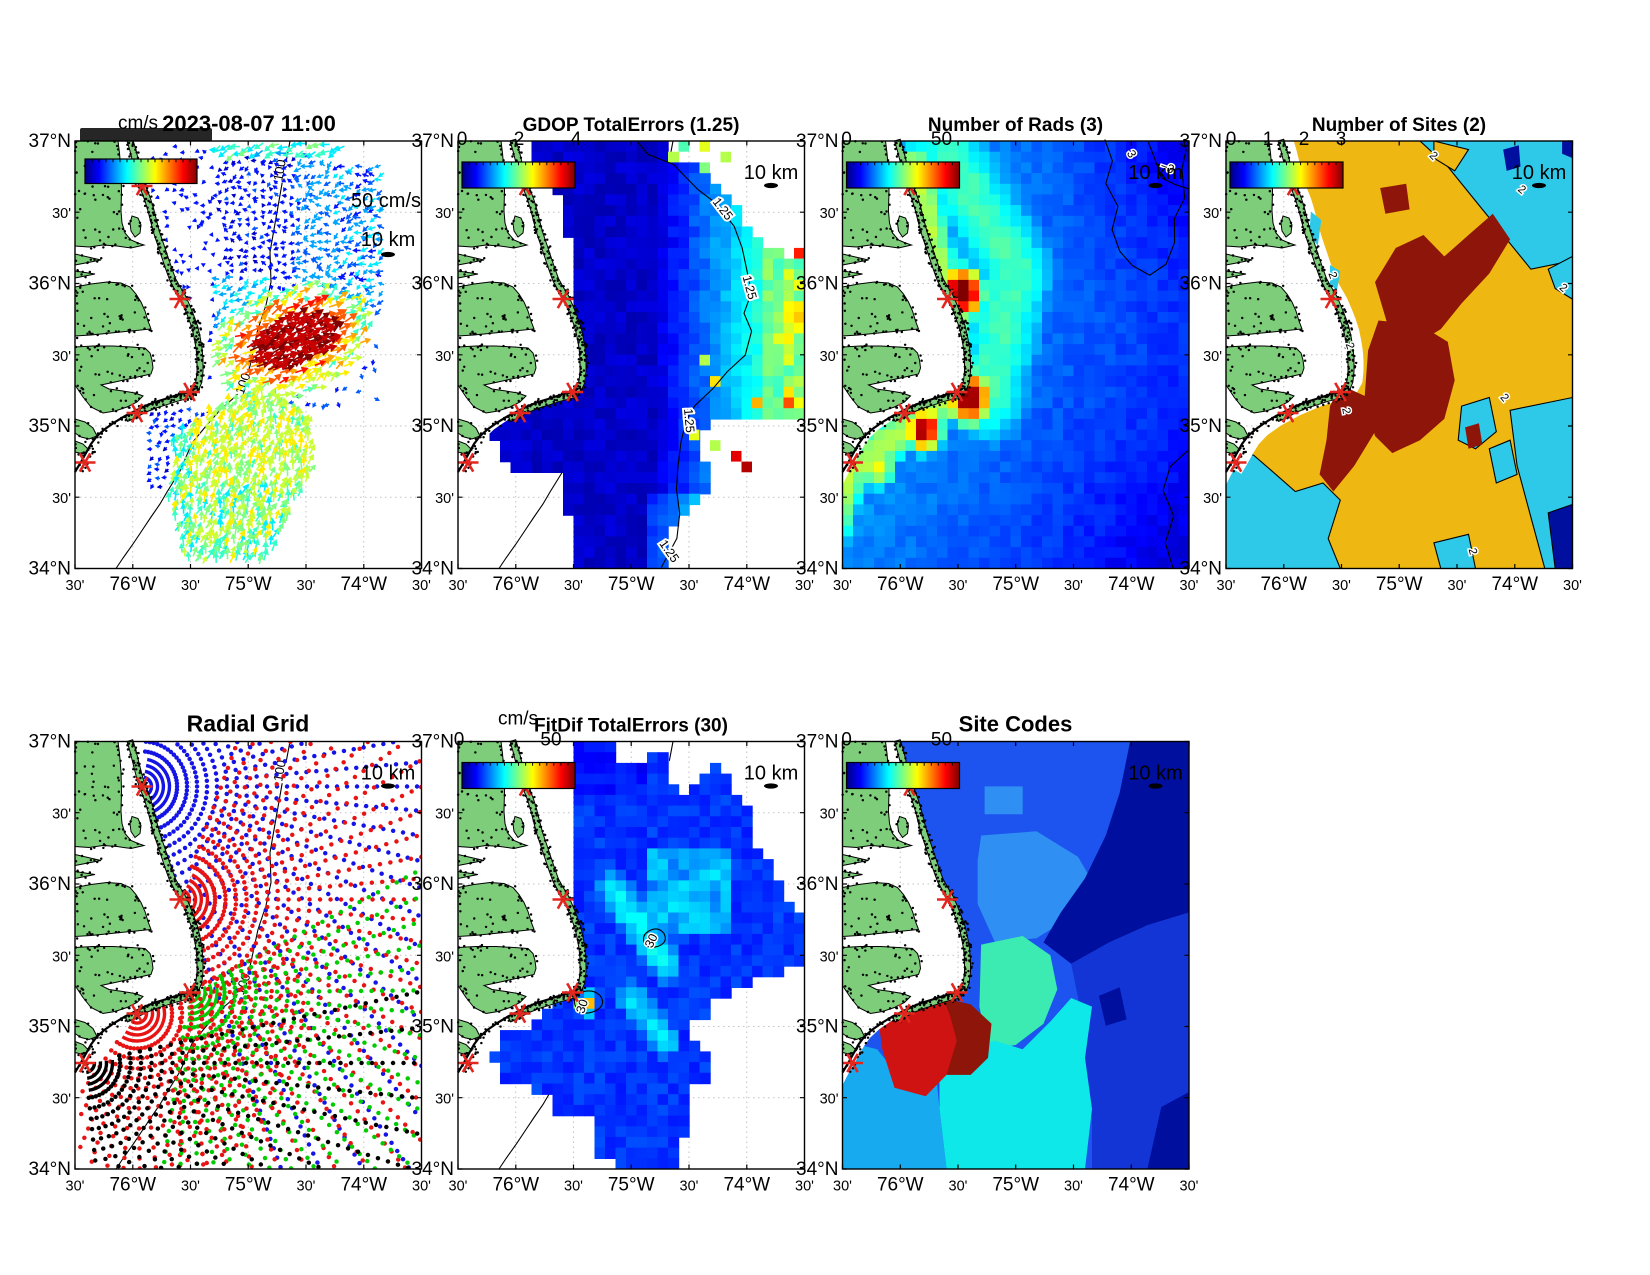  I want to click on svg-text: Number of Sites (2), so click(1399, 125).